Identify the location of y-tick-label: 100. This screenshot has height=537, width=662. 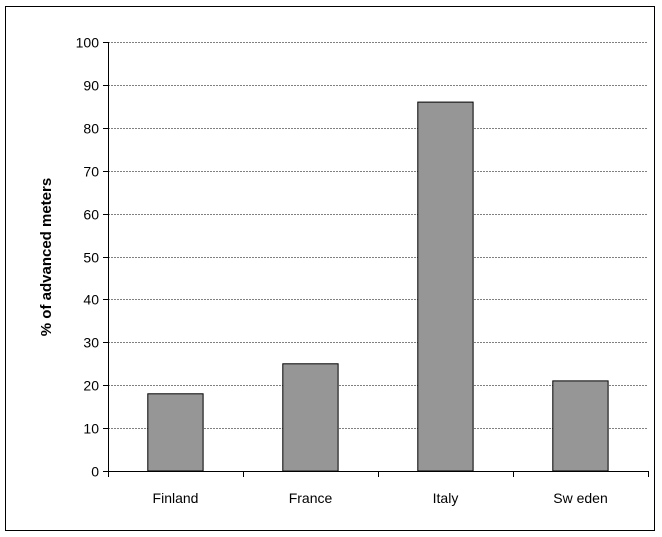
(88, 43).